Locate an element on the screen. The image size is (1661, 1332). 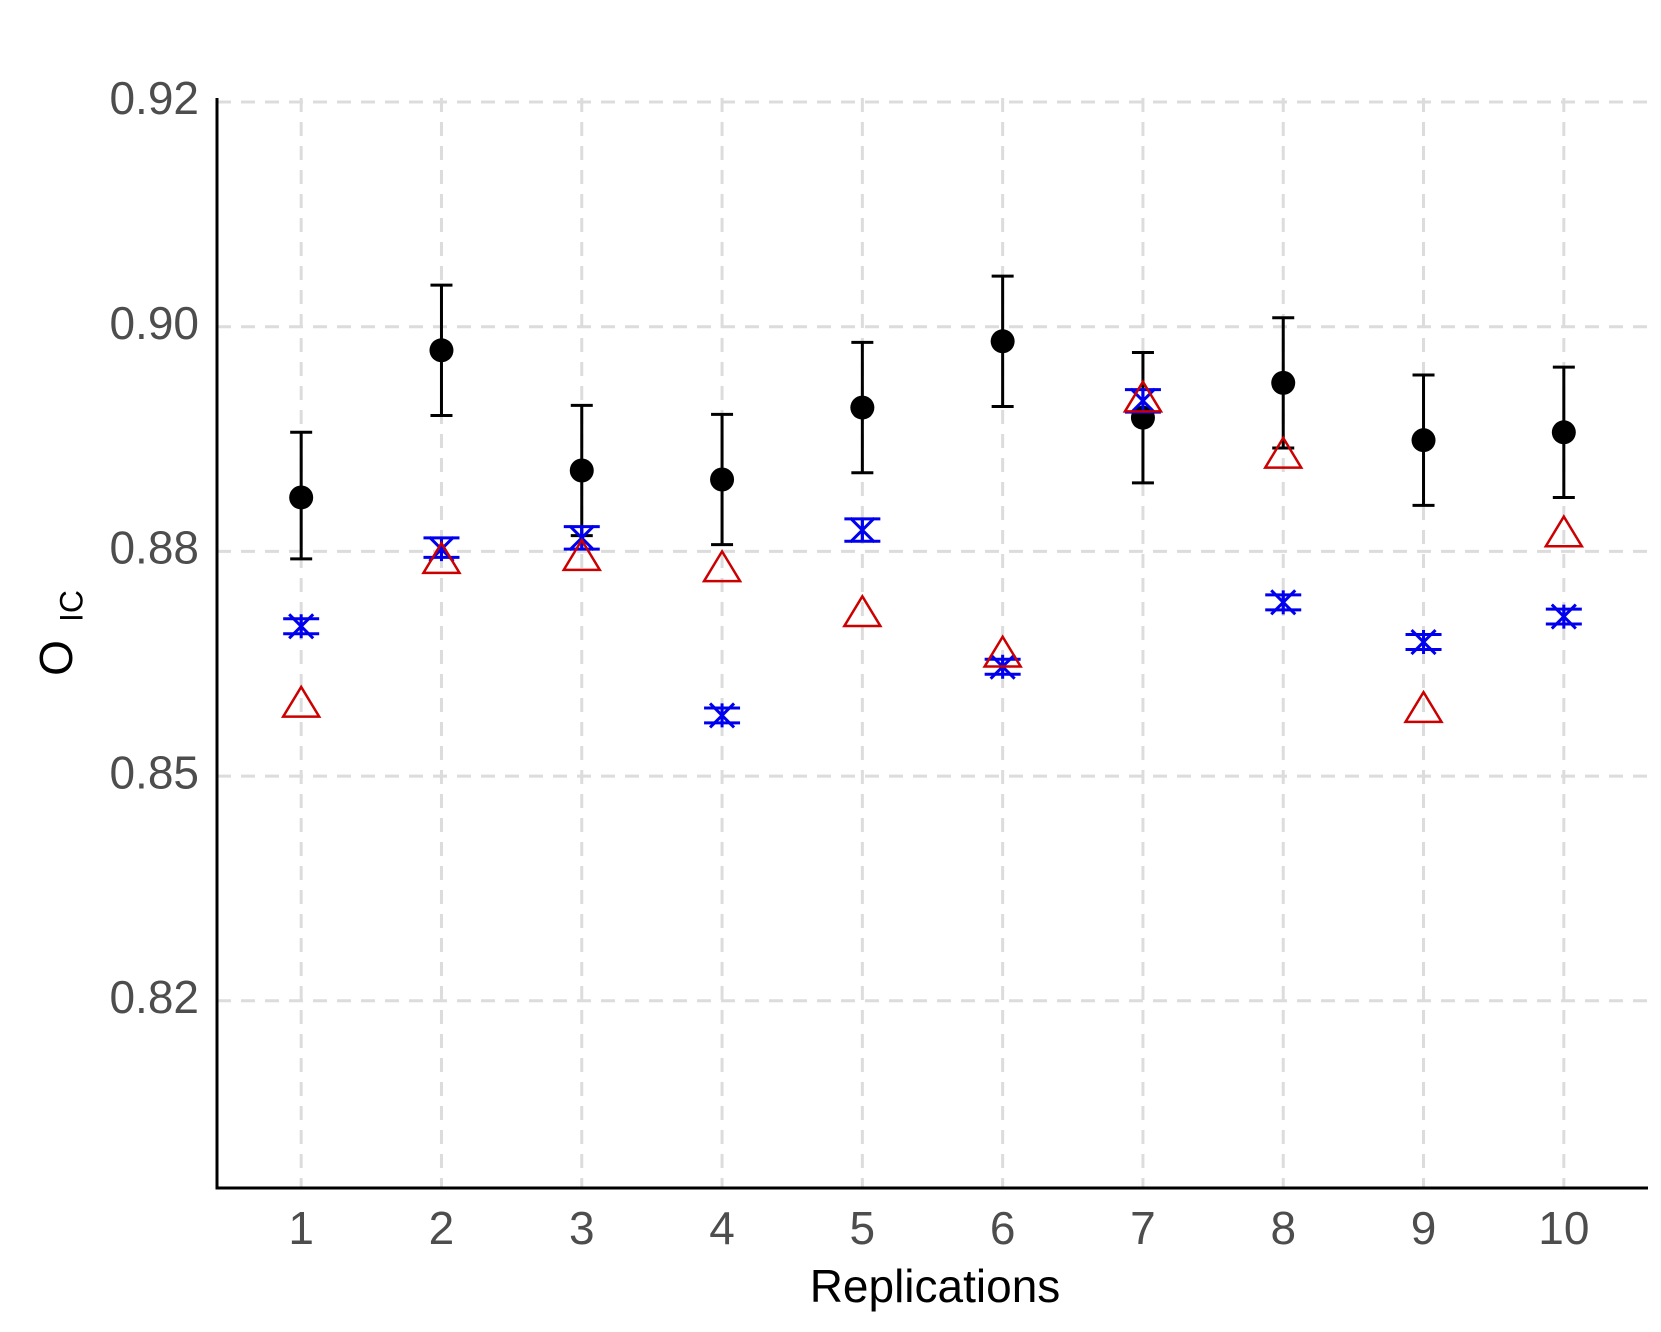
x-tick-label: 8 is located at coordinates (1283, 1228).